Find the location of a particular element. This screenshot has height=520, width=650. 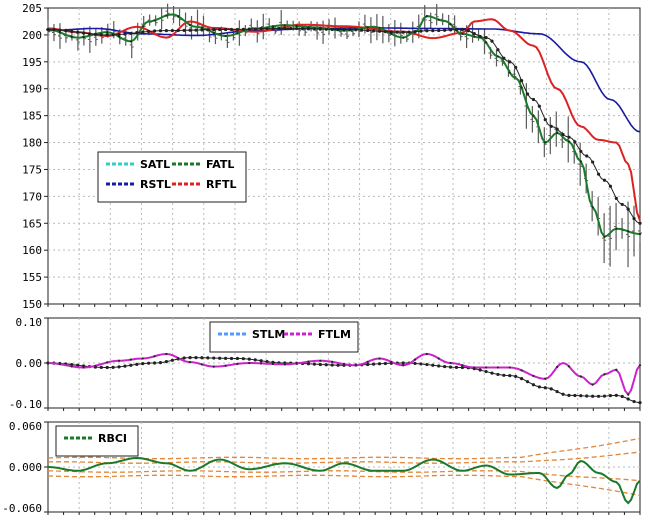

legend-label-rftl: RFTL is located at coordinates (221, 184).